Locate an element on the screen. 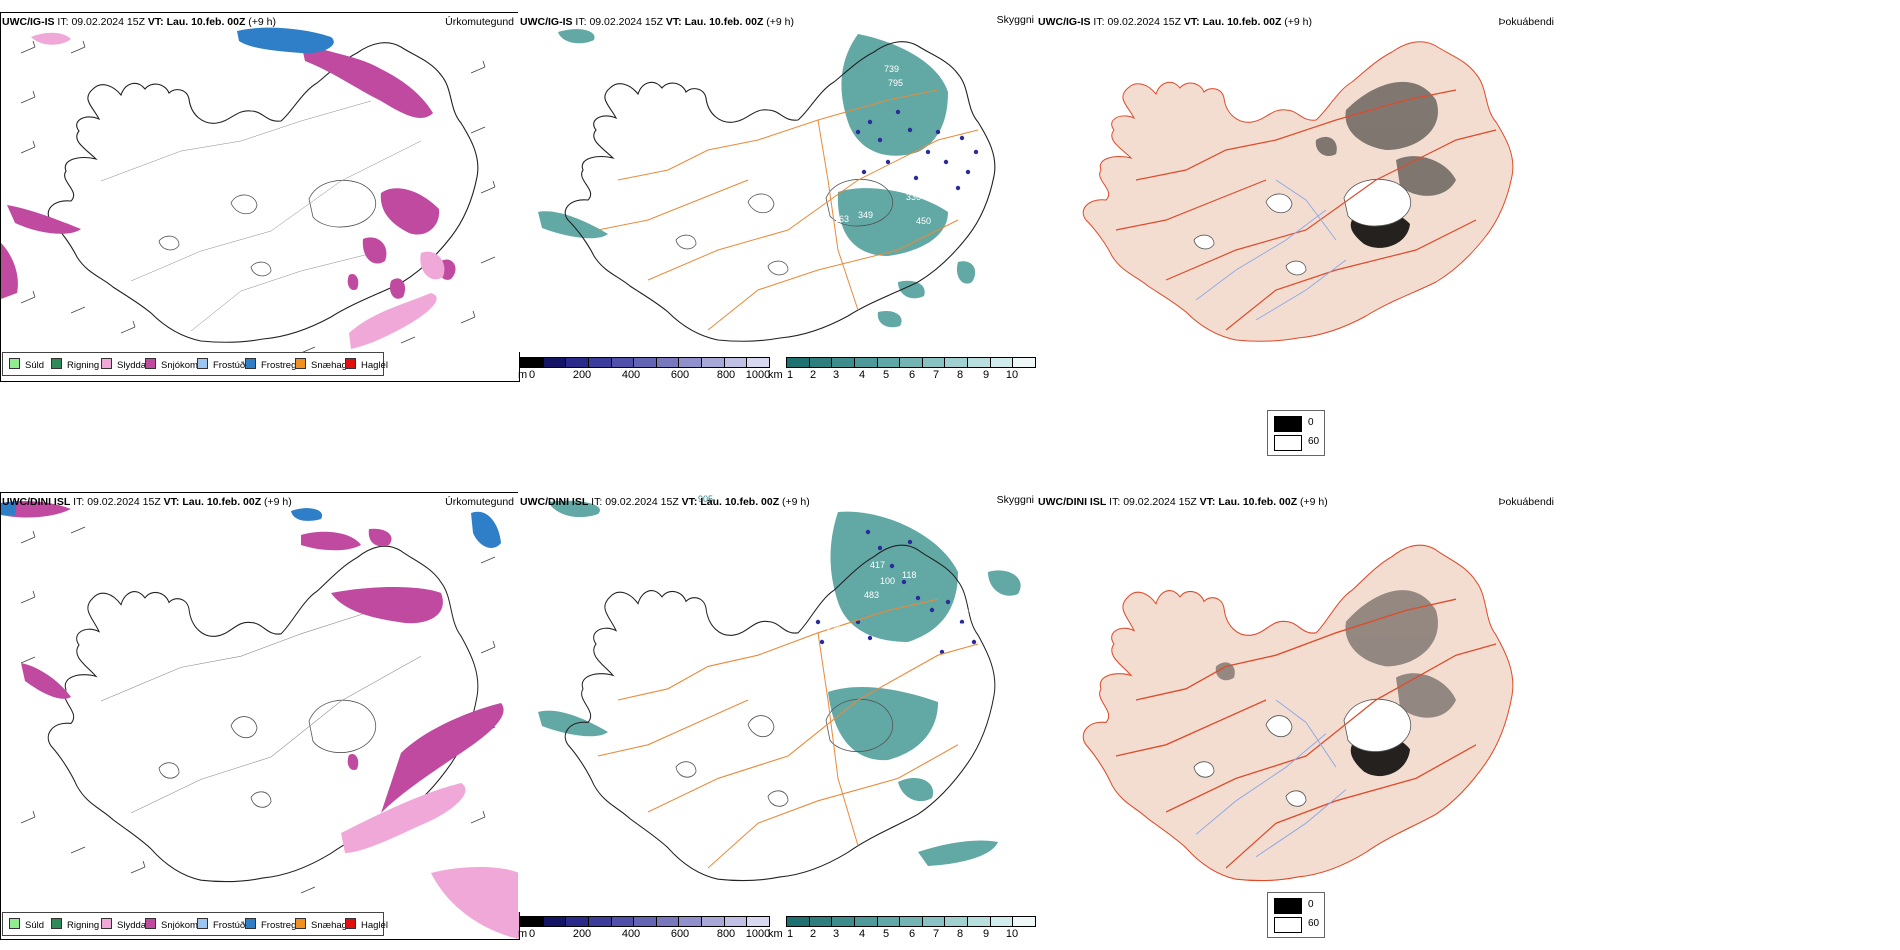 This screenshot has height=950, width=1900. tick-label: 400 is located at coordinates (631, 375).